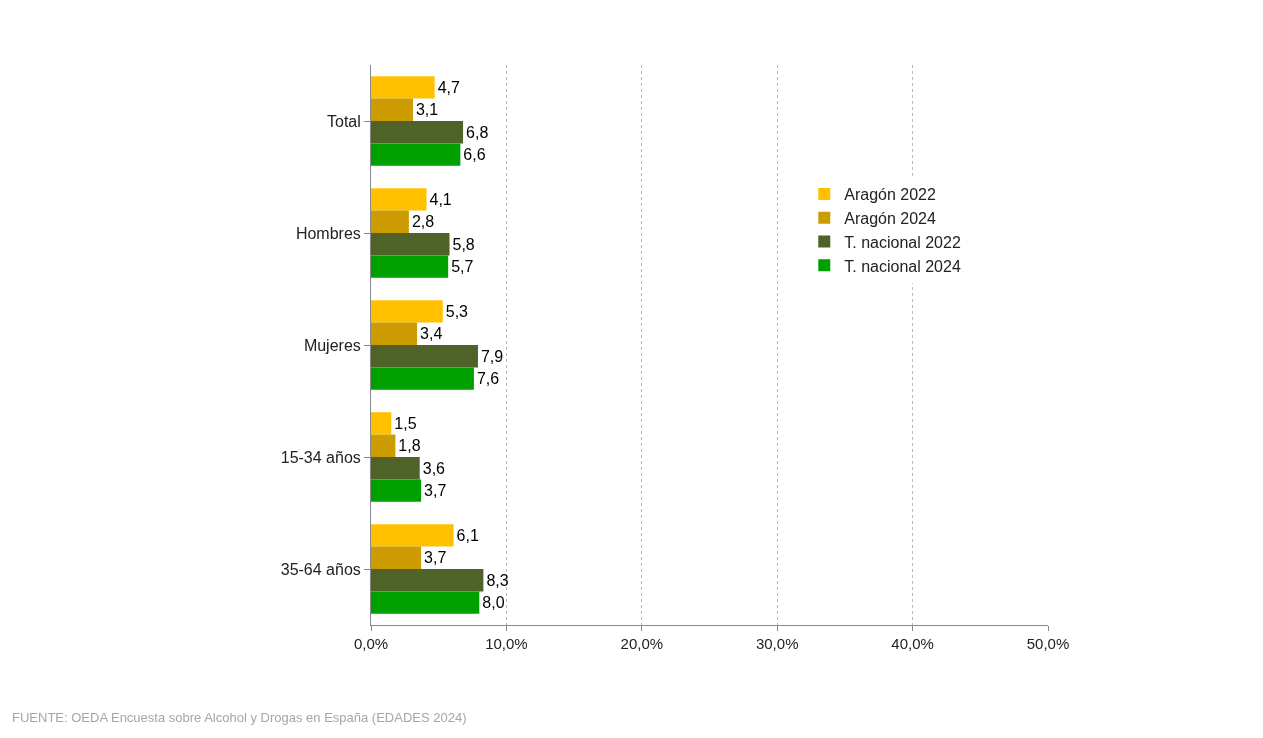  Describe the element at coordinates (434, 468) in the screenshot. I see `data-label: 3,6` at that location.